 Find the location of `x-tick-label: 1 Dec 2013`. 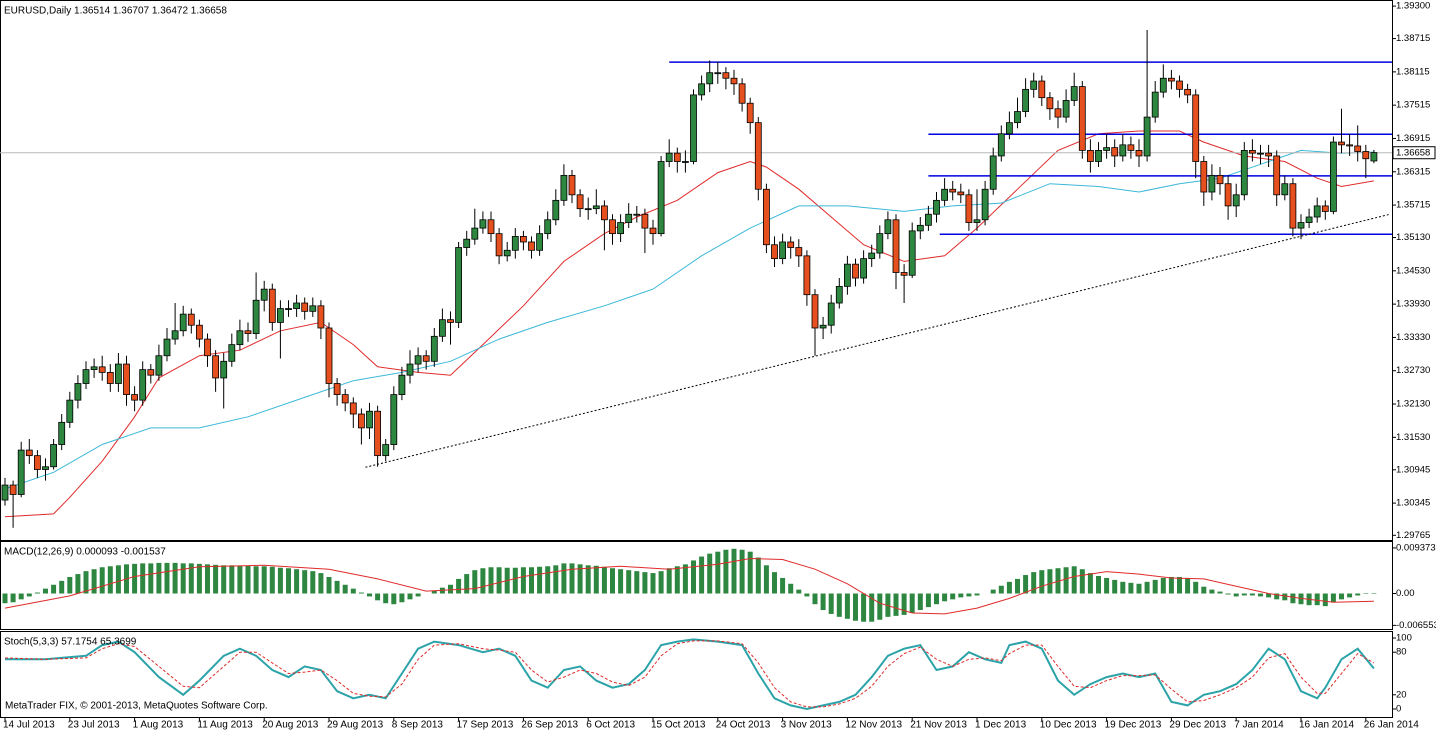

x-tick-label: 1 Dec 2013 is located at coordinates (1001, 725).